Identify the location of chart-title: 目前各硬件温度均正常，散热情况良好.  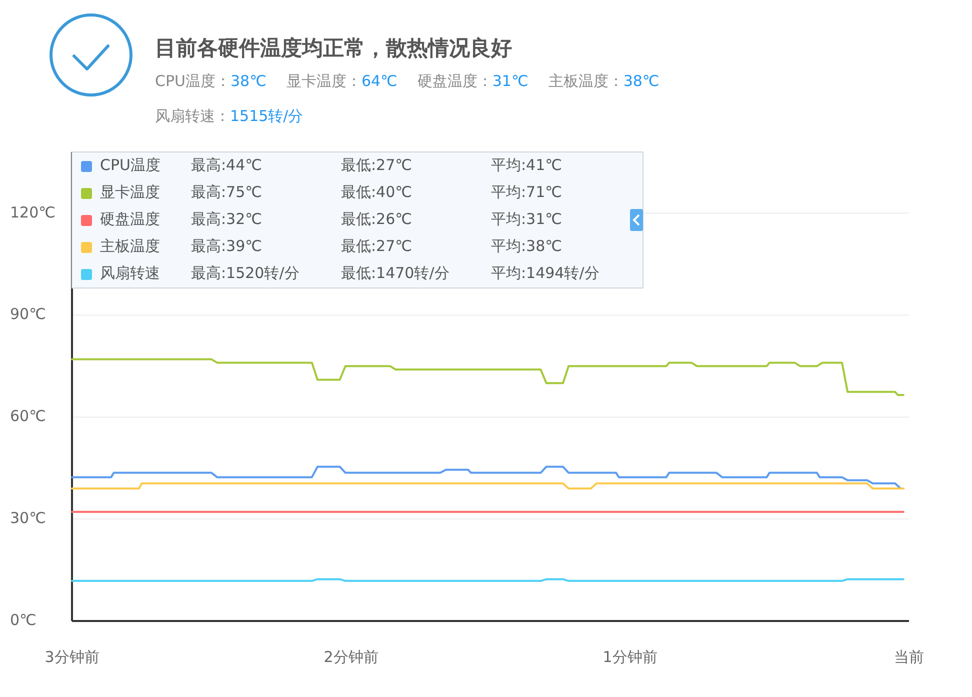
(333, 48).